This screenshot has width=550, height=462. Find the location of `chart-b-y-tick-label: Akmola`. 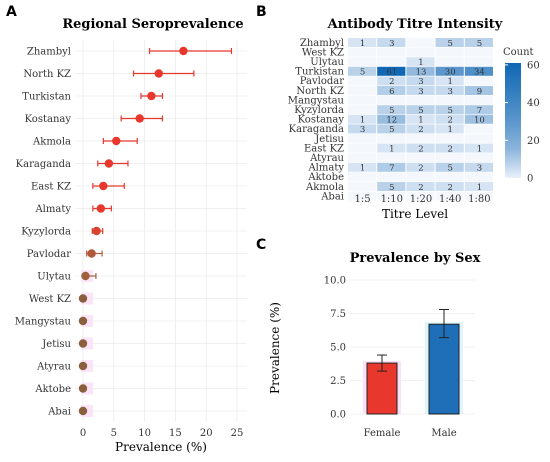

chart-b-y-tick-label: Akmola is located at coordinates (324, 187).